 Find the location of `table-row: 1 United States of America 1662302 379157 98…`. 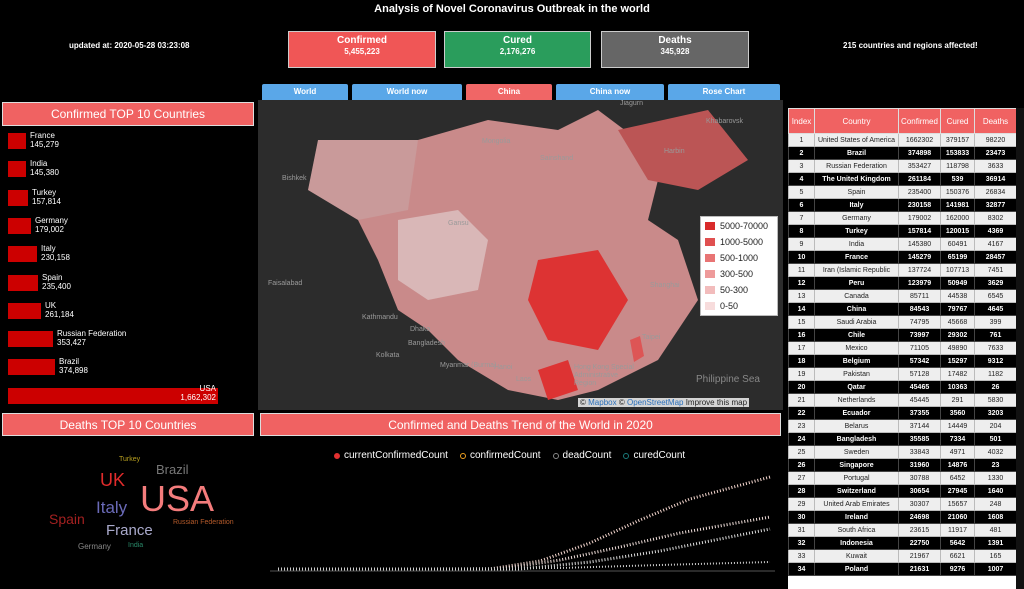

table-row: 1 United States of America 1662302 379157 98… is located at coordinates (902, 140).